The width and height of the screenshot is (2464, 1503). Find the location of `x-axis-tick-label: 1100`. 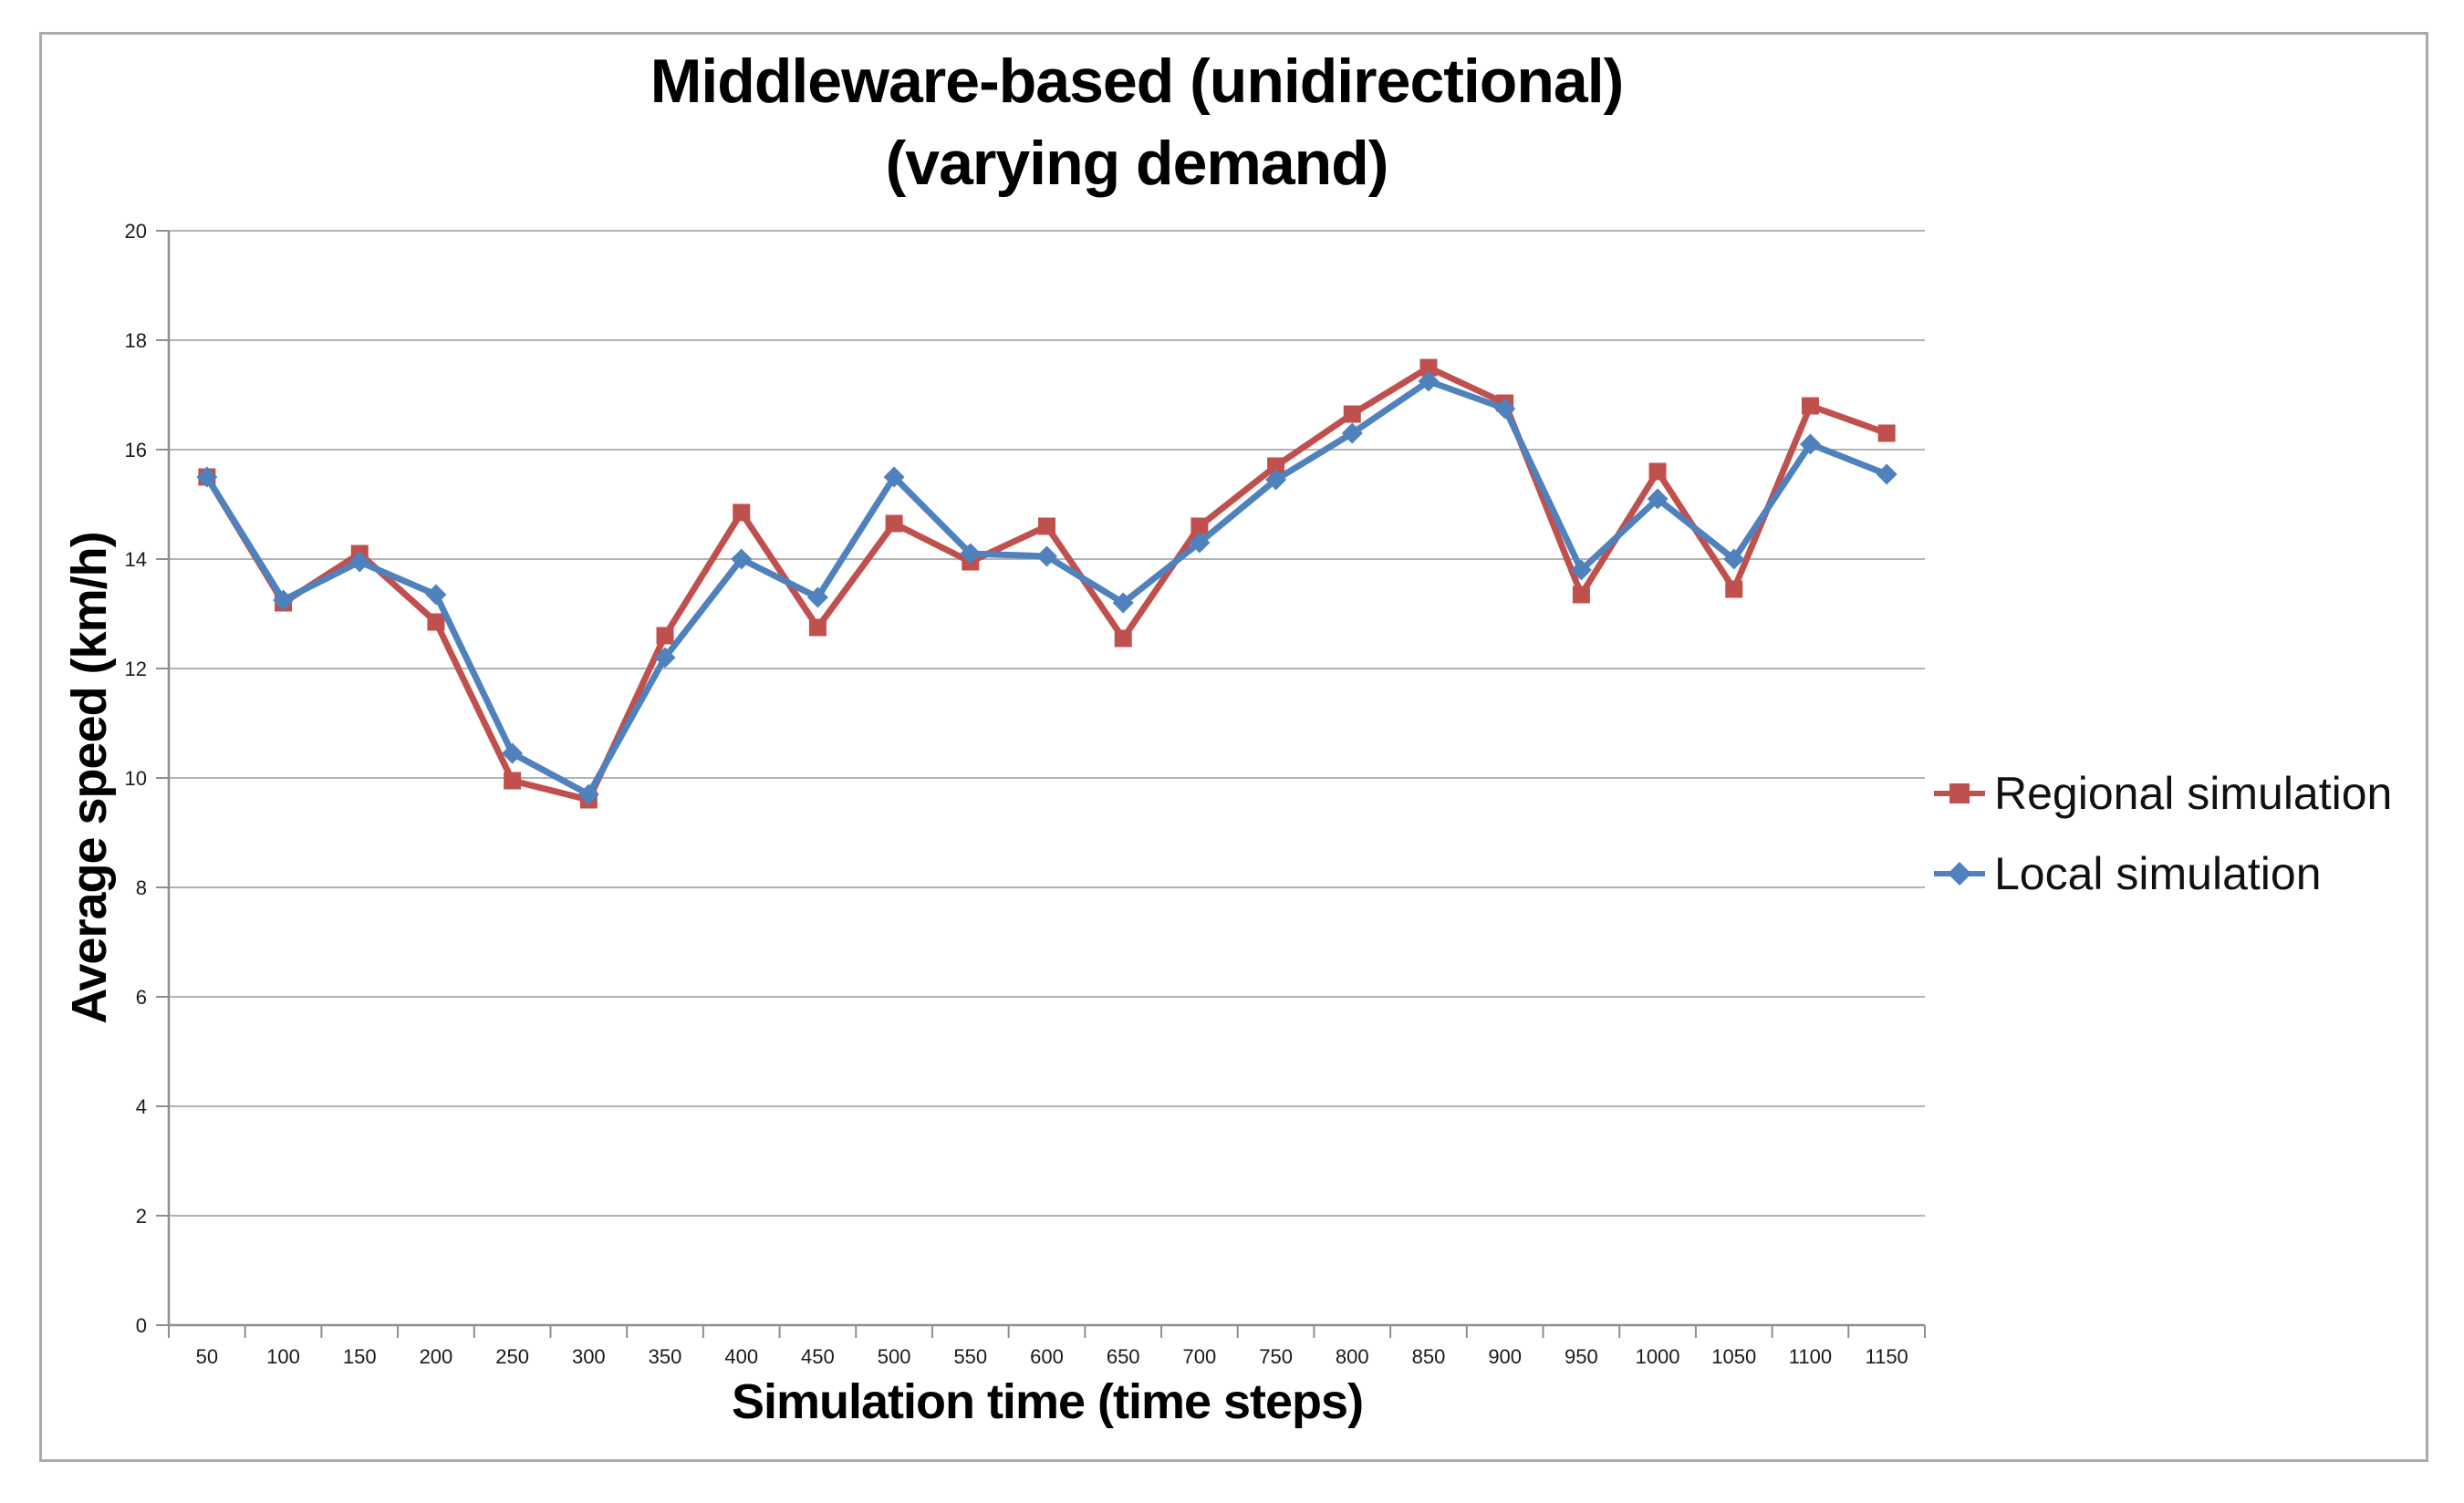

x-axis-tick-label: 1100 is located at coordinates (1810, 1356).